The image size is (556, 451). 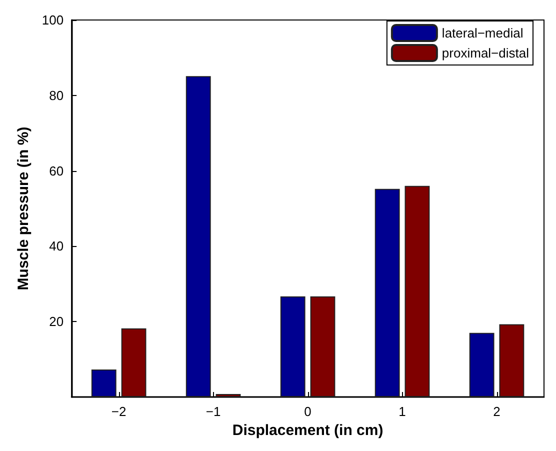 What do you see at coordinates (56, 246) in the screenshot?
I see `y-tick-label: 40` at bounding box center [56, 246].